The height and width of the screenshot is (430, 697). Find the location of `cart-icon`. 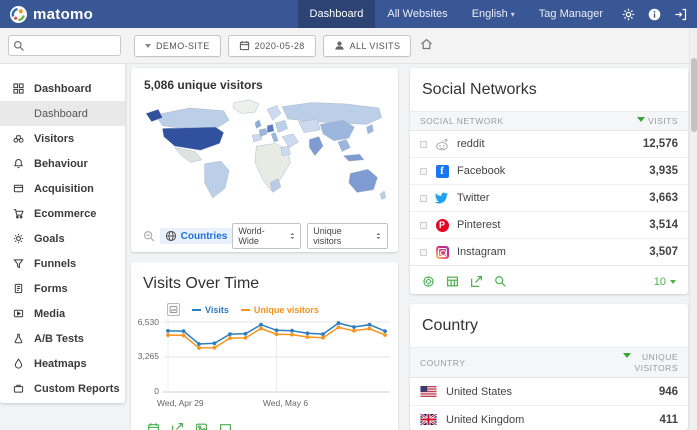

cart-icon is located at coordinates (19, 213).